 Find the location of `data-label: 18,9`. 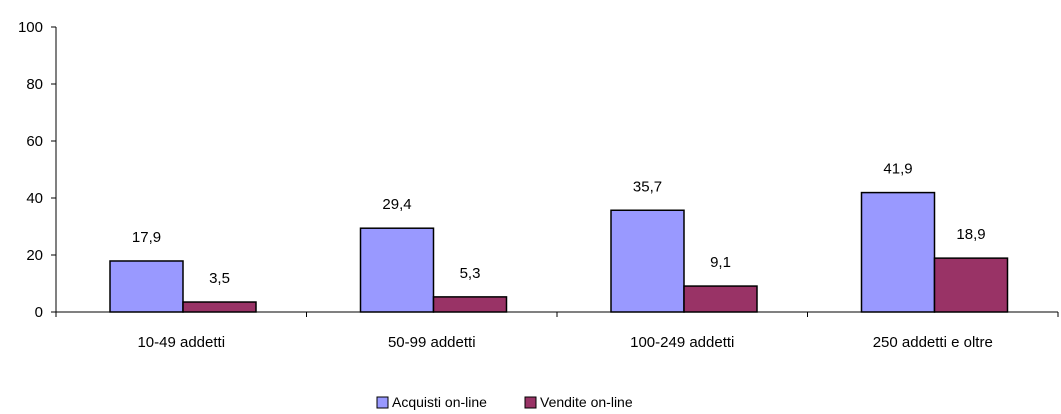

data-label: 18,9 is located at coordinates (970, 234).